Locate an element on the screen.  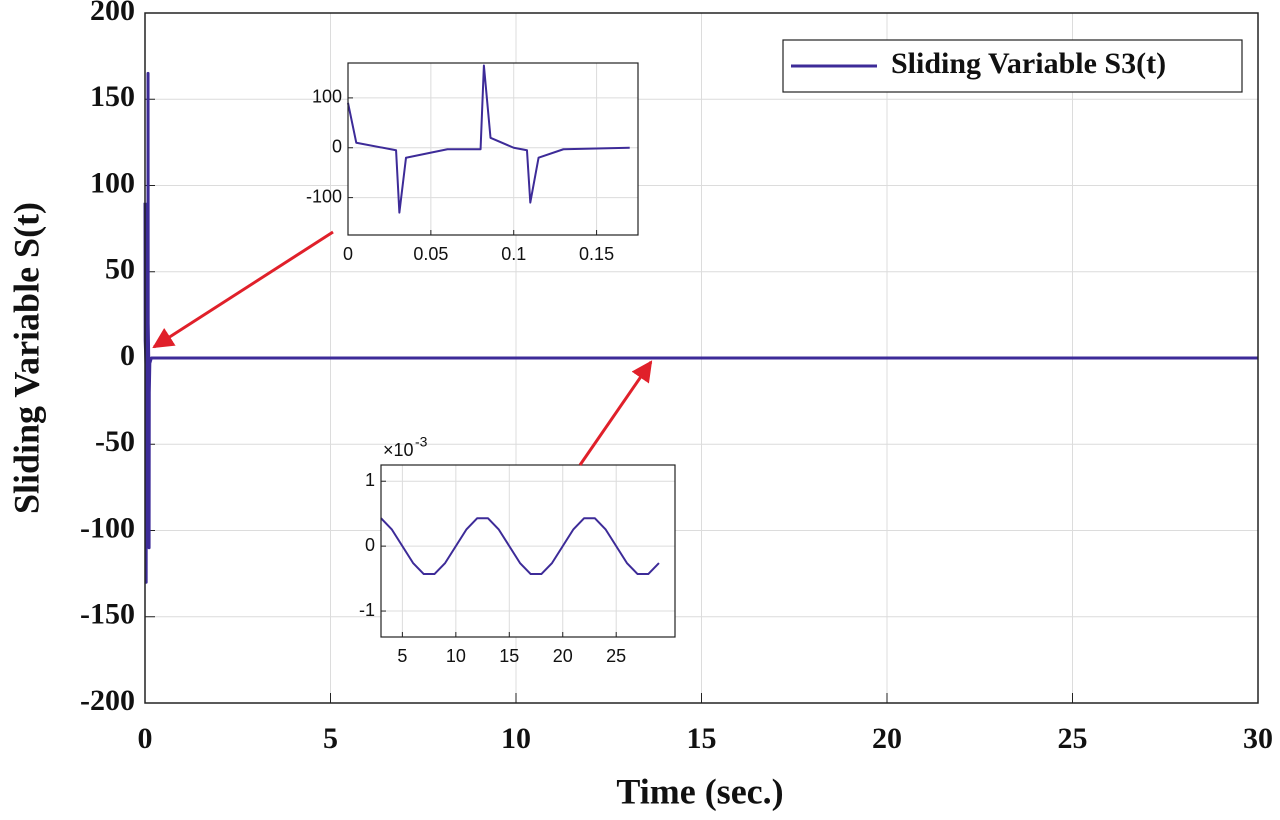
plot-area is located at coordinates (528, 551).